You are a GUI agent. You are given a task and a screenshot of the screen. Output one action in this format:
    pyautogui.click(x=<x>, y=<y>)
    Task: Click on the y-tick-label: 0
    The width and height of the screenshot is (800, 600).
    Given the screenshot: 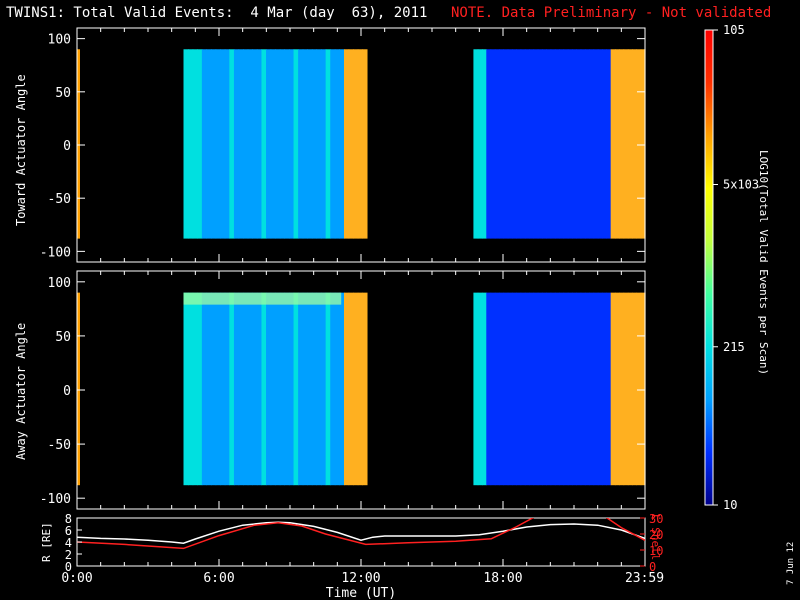 What is the action you would take?
    pyautogui.click(x=67, y=146)
    